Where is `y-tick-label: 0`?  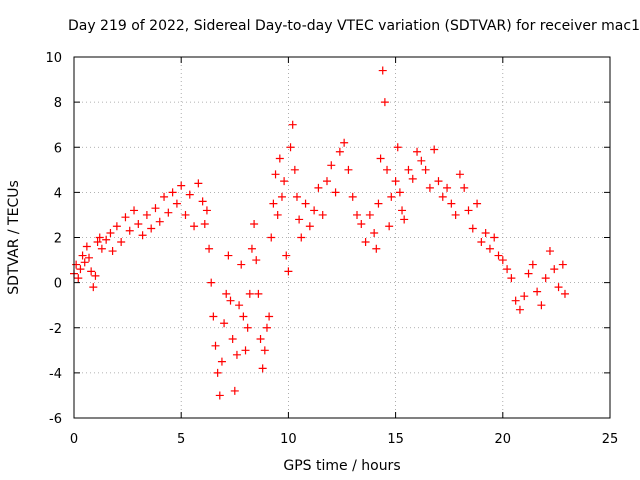
y-tick-label: 0 is located at coordinates (58, 284).